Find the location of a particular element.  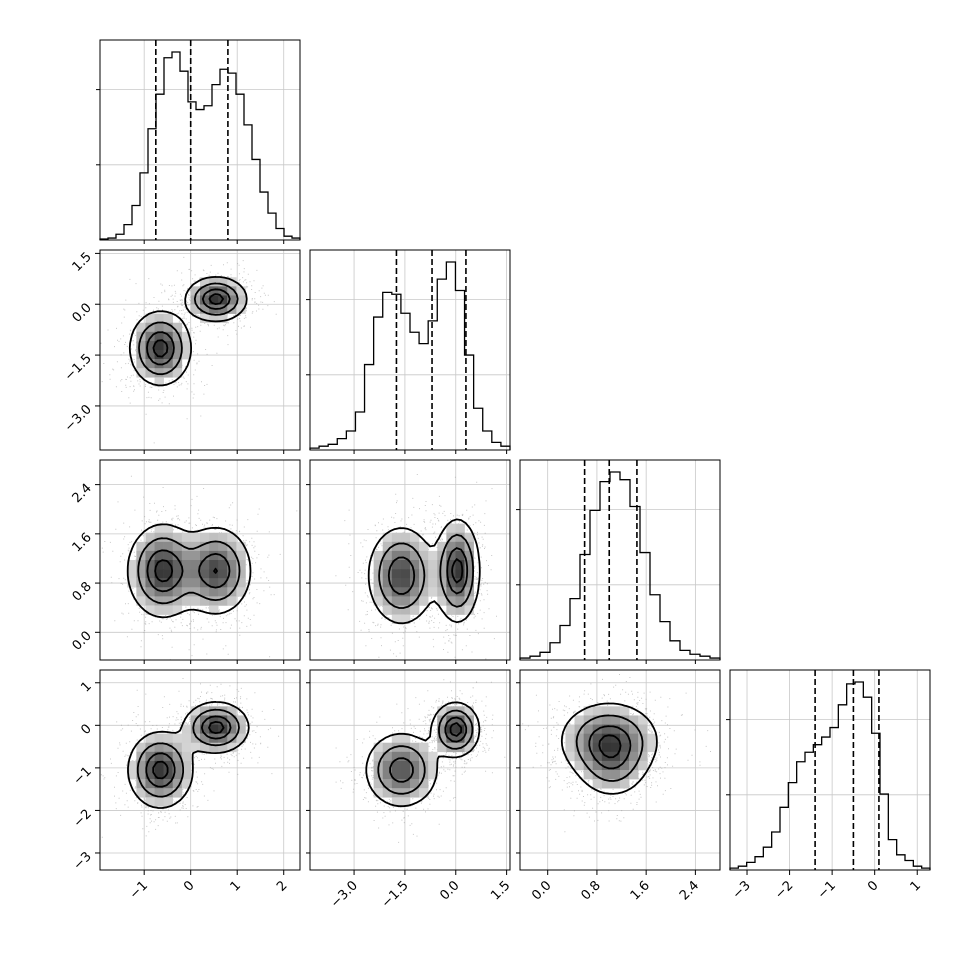

y-tick-label: 1.6 is located at coordinates (82, 542).